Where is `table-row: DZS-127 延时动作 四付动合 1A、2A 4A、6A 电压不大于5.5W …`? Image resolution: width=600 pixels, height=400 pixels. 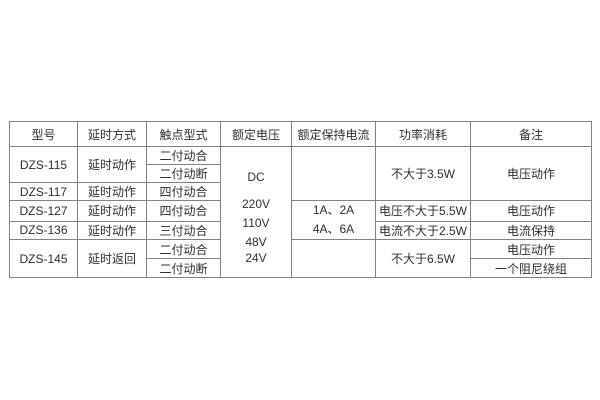 table-row: DZS-127 延时动作 四付动合 1A、2A 4A、6A 电压不大于5.5W … is located at coordinates (300, 220).